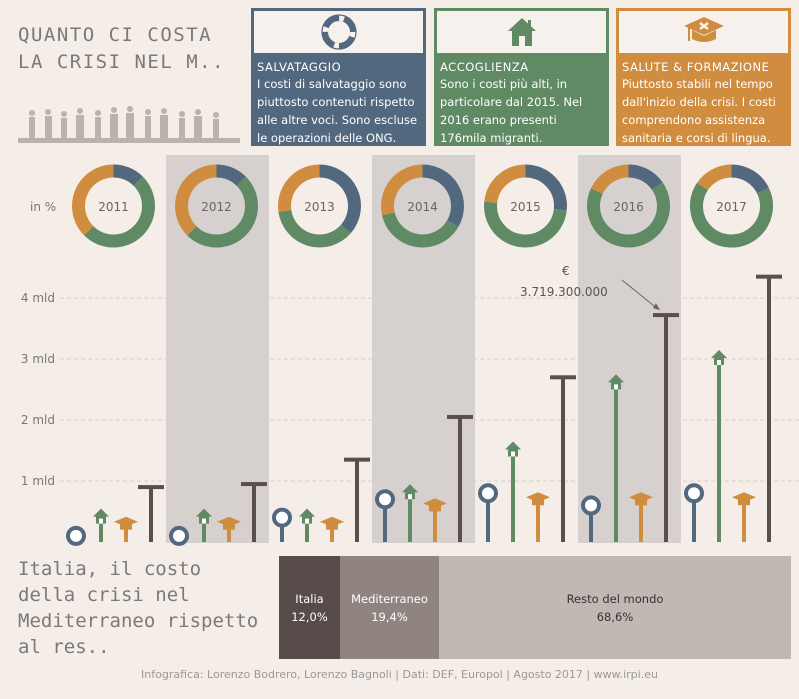  What do you see at coordinates (696, 67) in the screenshot?
I see `card-title: SALUTE & FORMAZIONE` at bounding box center [696, 67].